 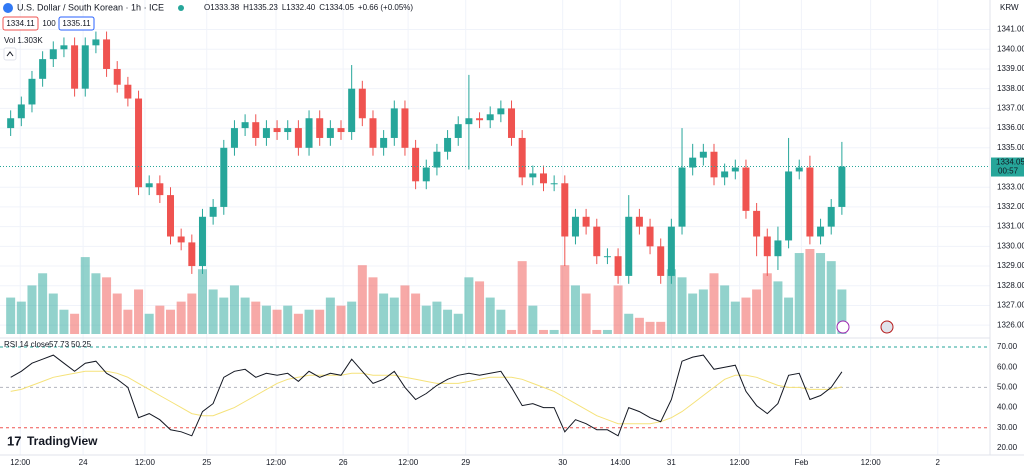 I want to click on rsi-line, so click(x=426, y=395).